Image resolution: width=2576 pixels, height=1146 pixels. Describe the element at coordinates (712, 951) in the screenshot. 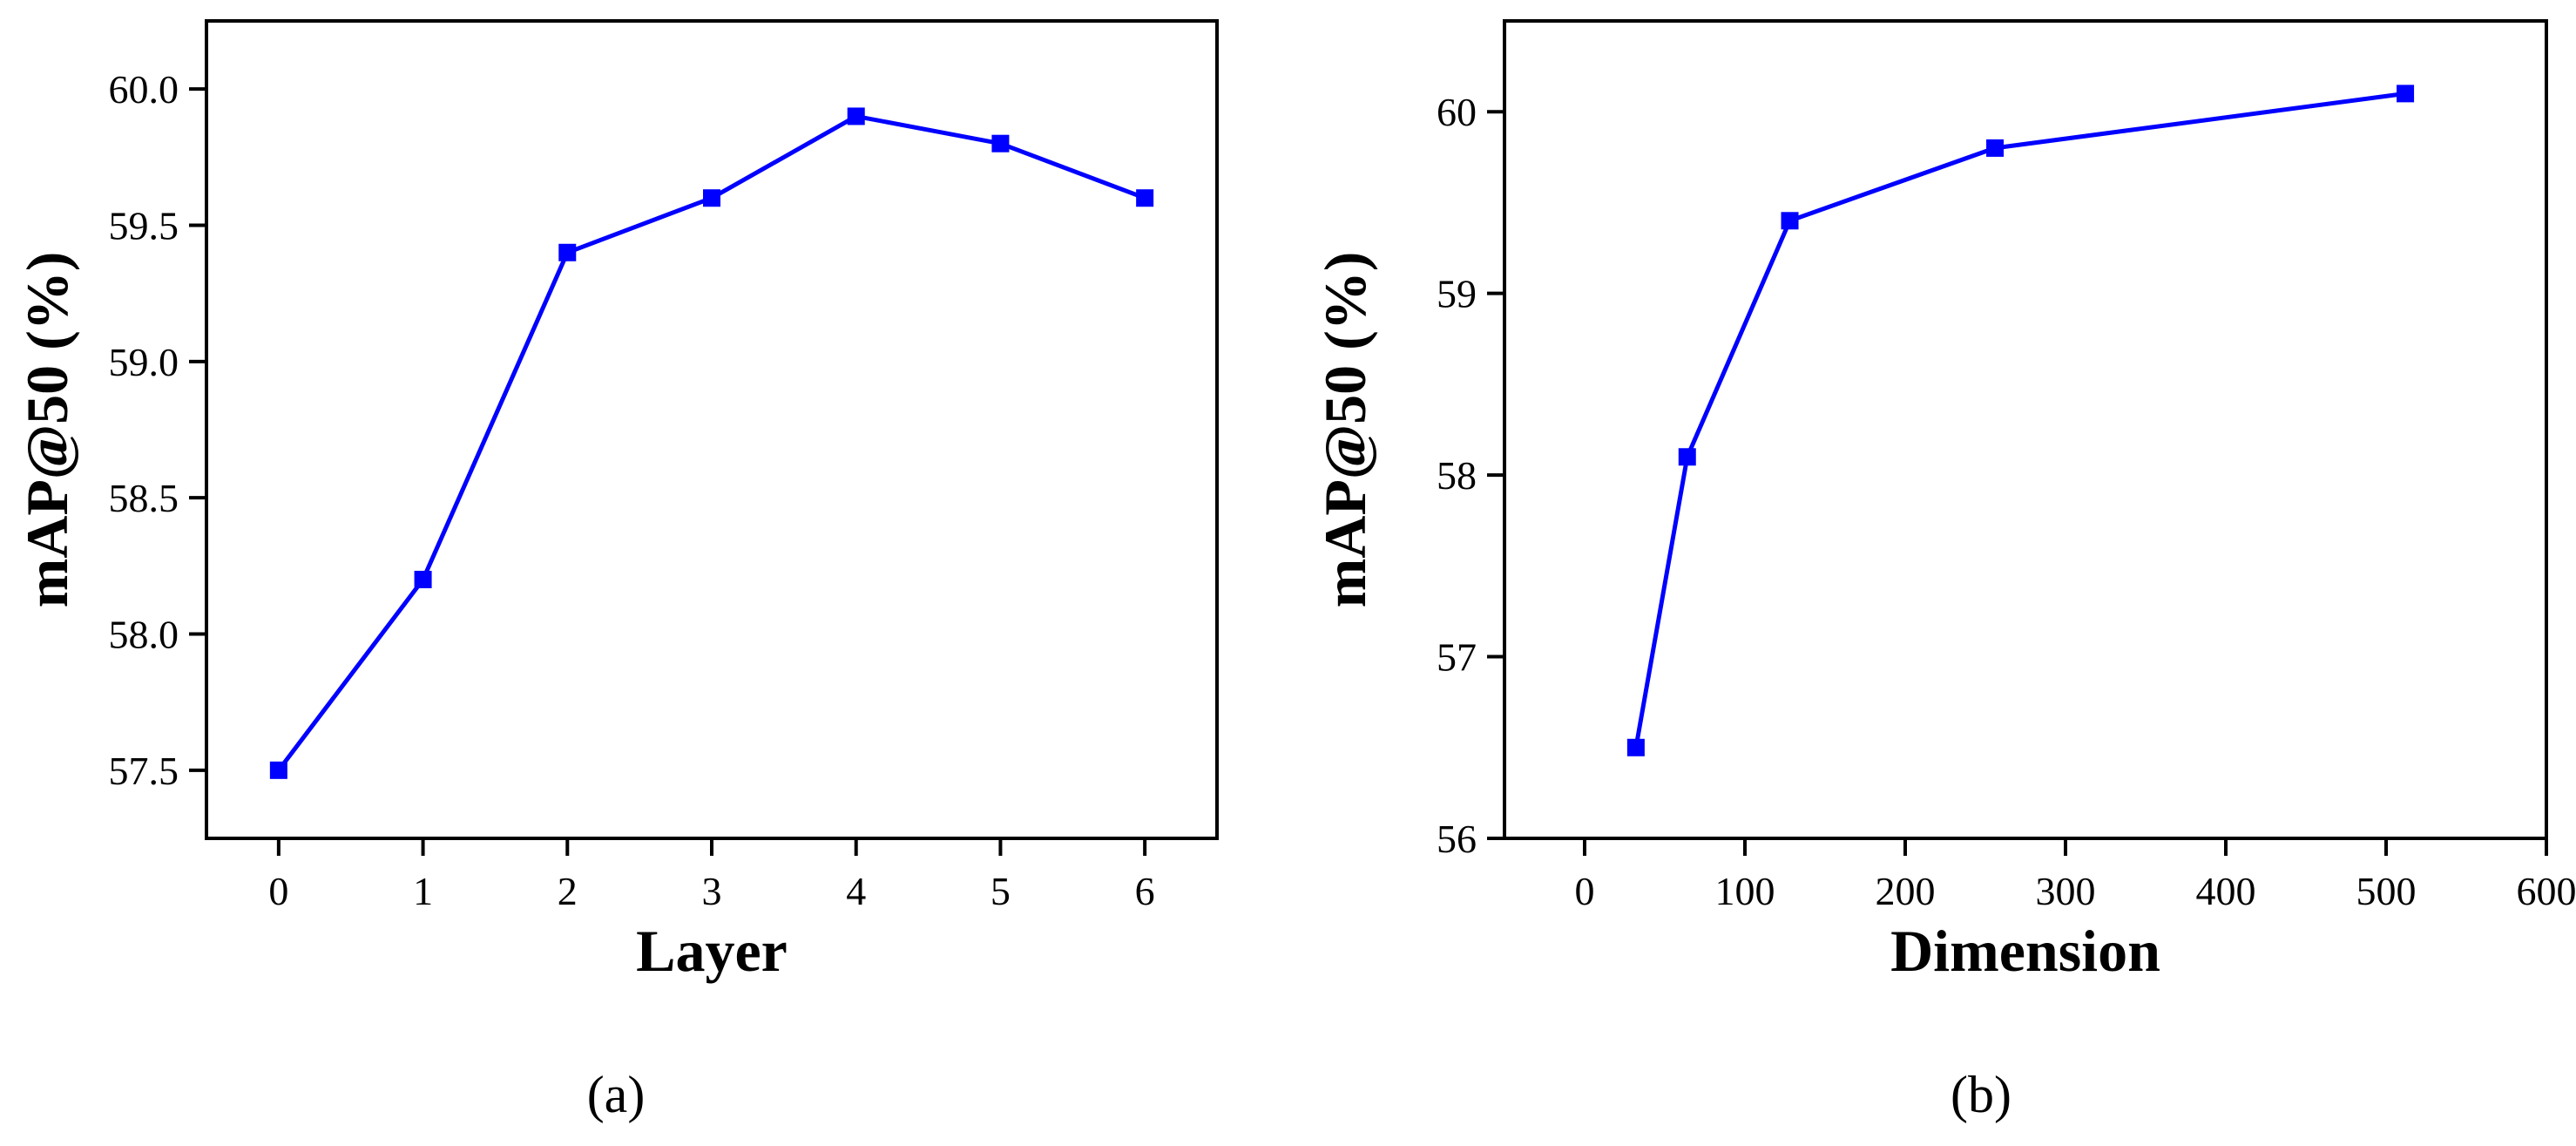

I see `x-axis-title: Layer` at that location.